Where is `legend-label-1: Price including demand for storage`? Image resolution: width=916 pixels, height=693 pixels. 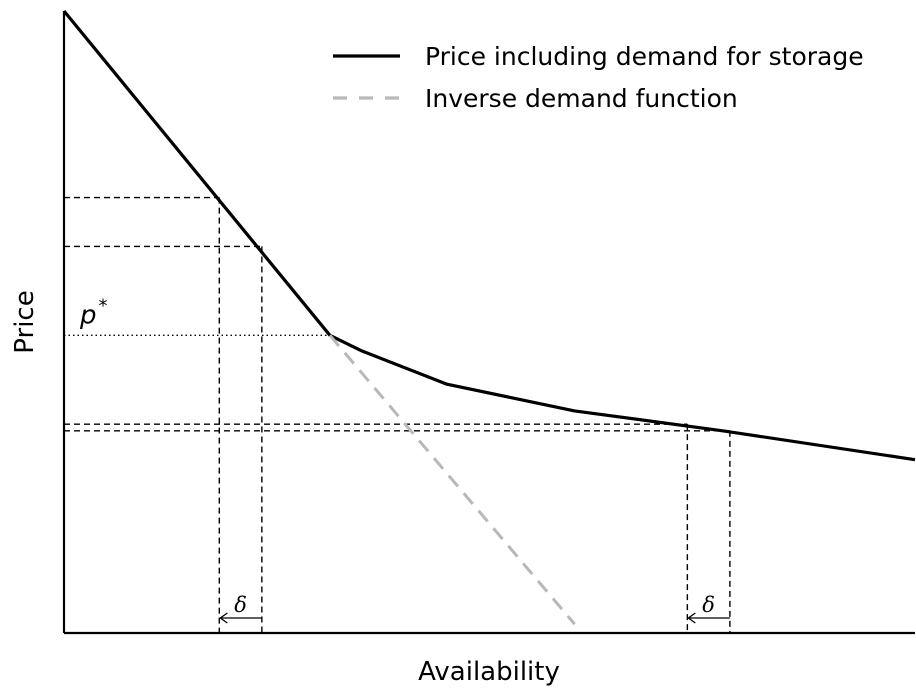
legend-label-1: Price including demand for storage is located at coordinates (644, 56).